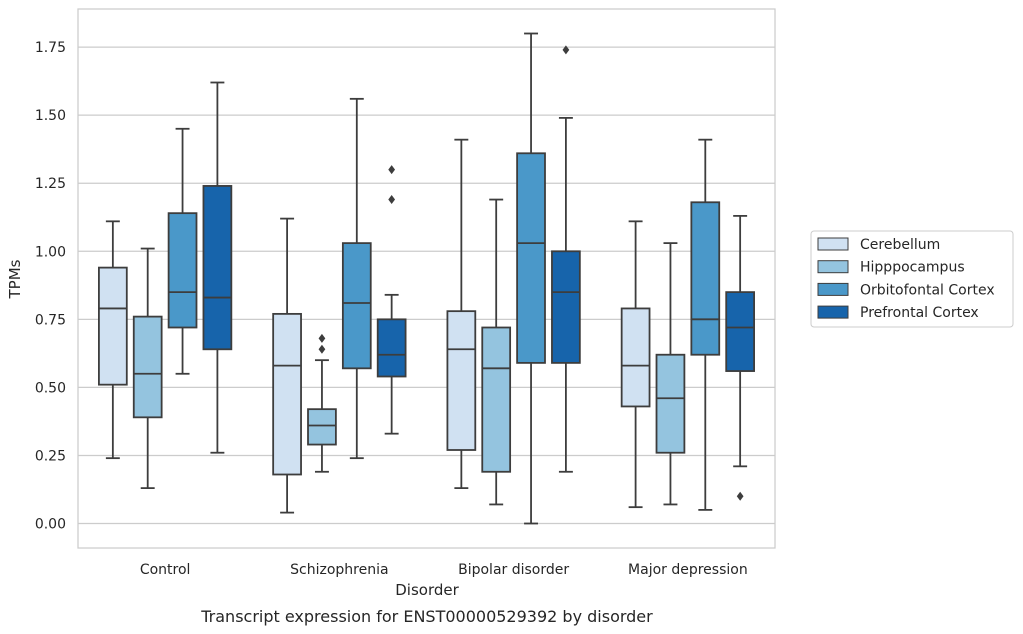 Image resolution: width=1023 pixels, height=634 pixels. Describe the element at coordinates (50, 525) in the screenshot. I see `y-tick-label: 0.00` at that location.